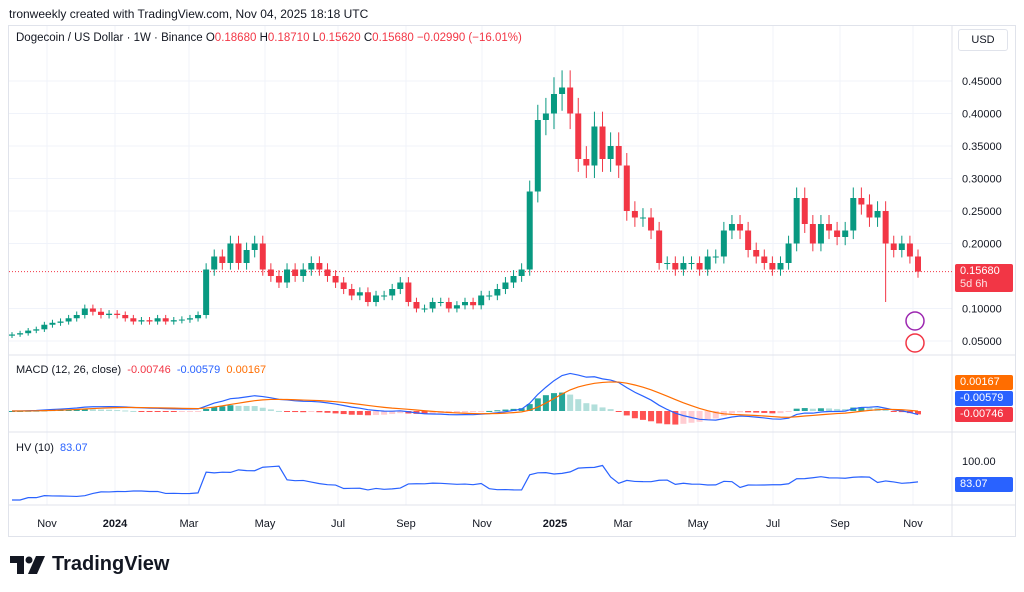  Describe the element at coordinates (915, 343) in the screenshot. I see `economic-event-icon` at that location.